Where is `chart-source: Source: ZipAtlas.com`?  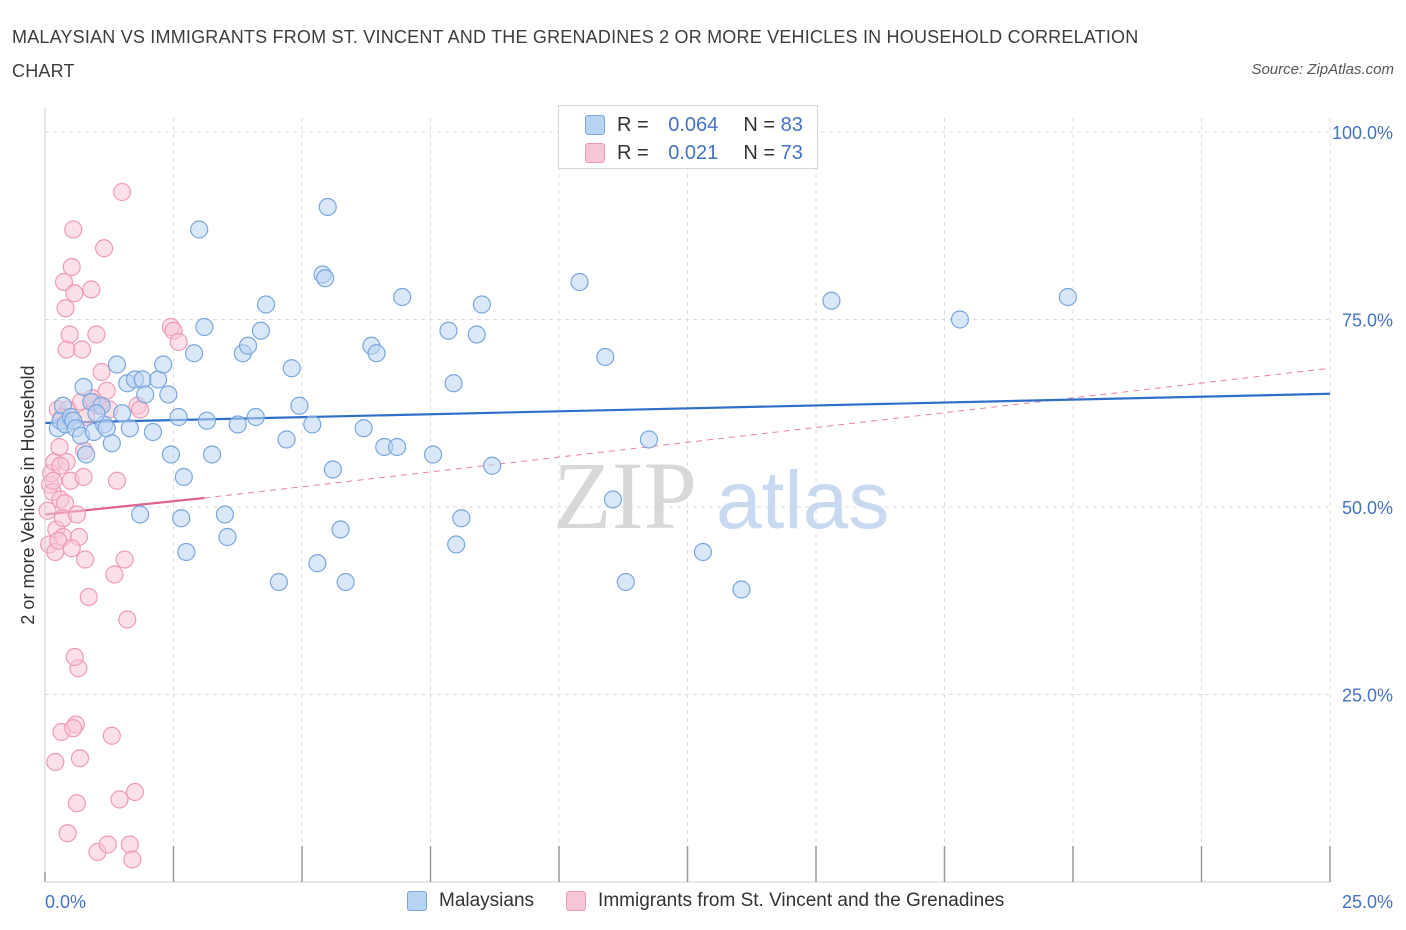
chart-source: Source: ZipAtlas.com is located at coordinates (1322, 69).